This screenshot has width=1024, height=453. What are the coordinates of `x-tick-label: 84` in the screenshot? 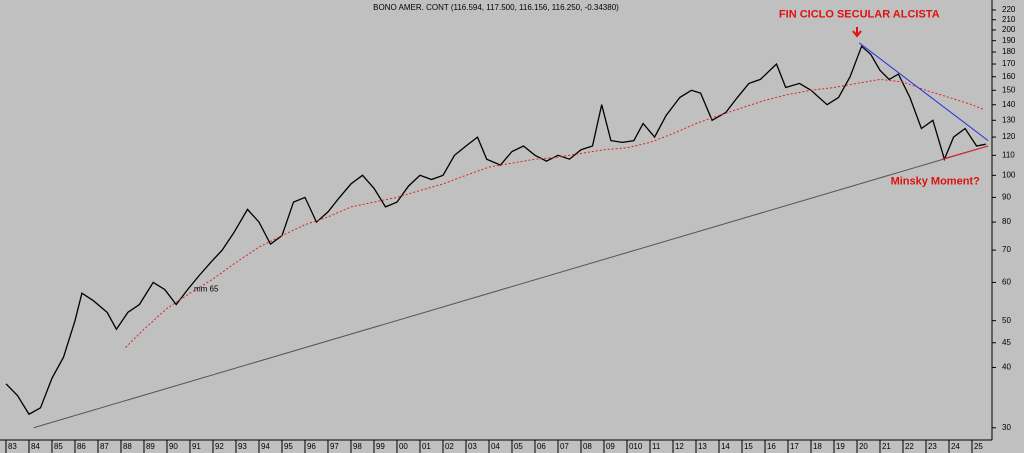 It's located at (35, 446).